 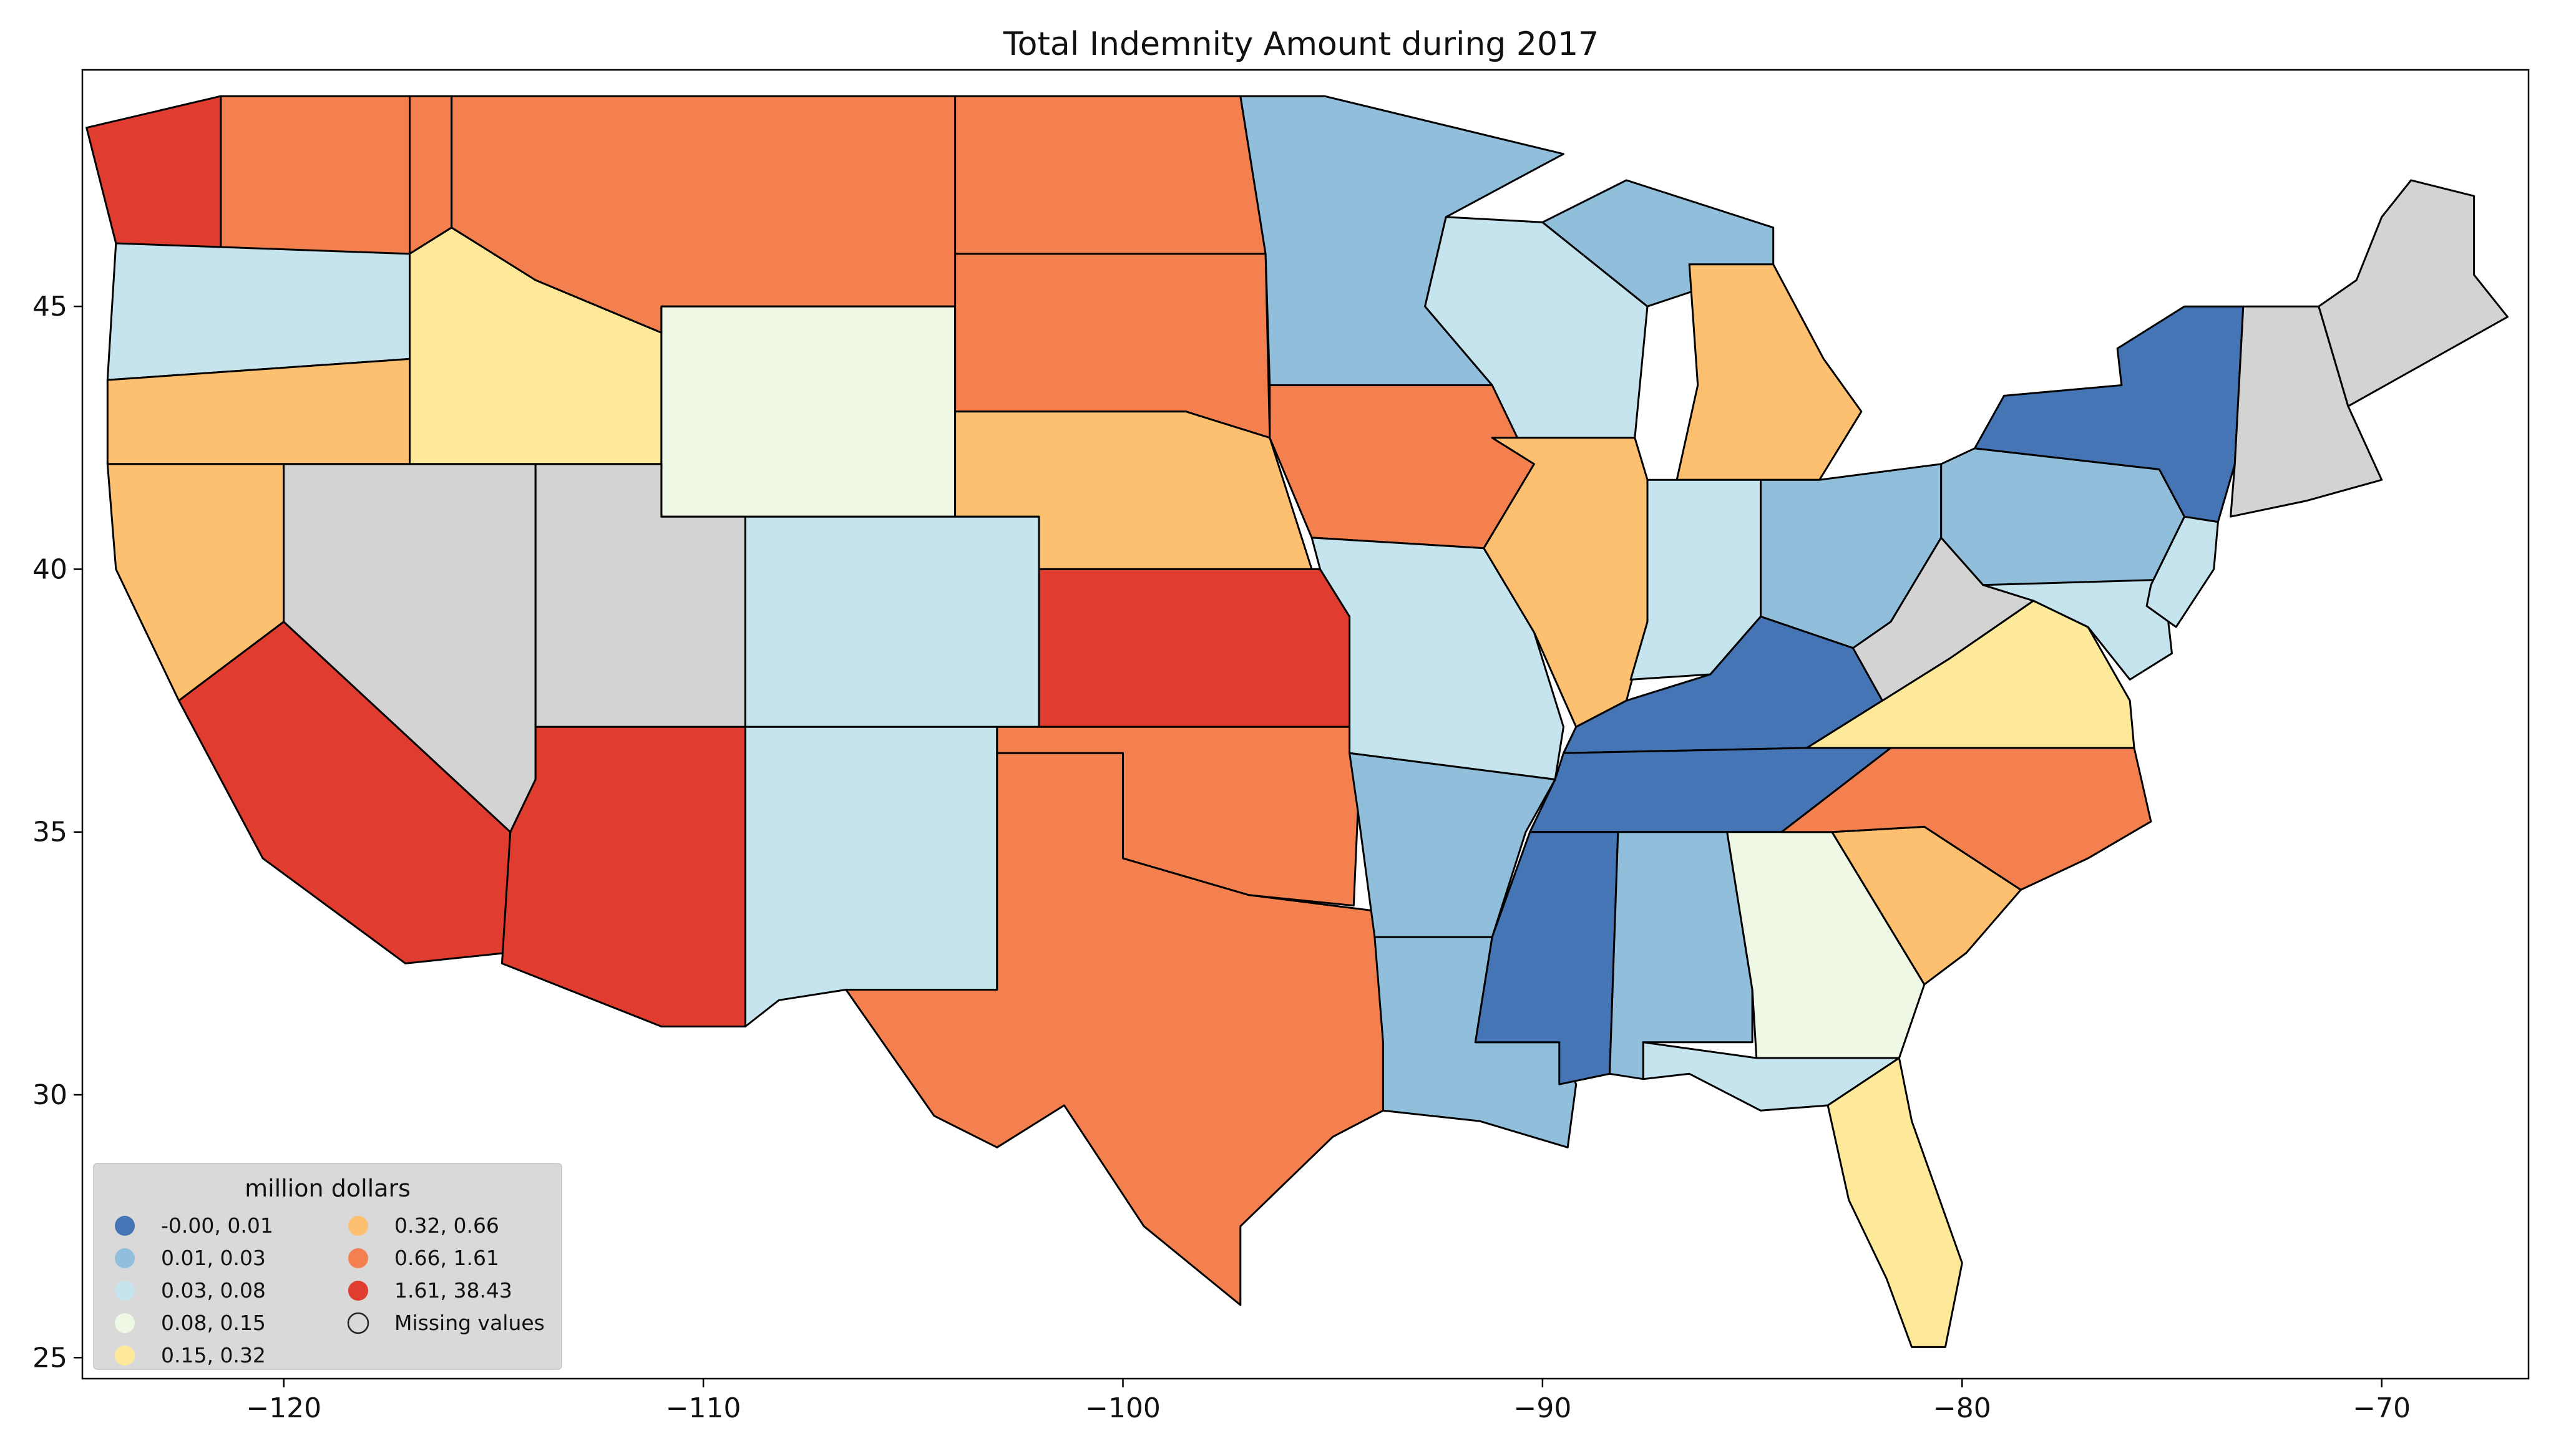 What do you see at coordinates (217, 1226) in the screenshot?
I see `legend-label: -0.00, 0.01` at bounding box center [217, 1226].